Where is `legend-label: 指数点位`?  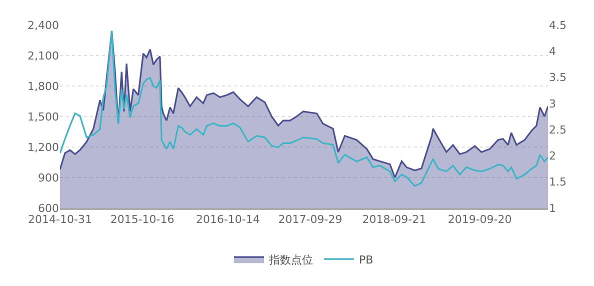 legend-label: 指数点位 is located at coordinates (290, 259).